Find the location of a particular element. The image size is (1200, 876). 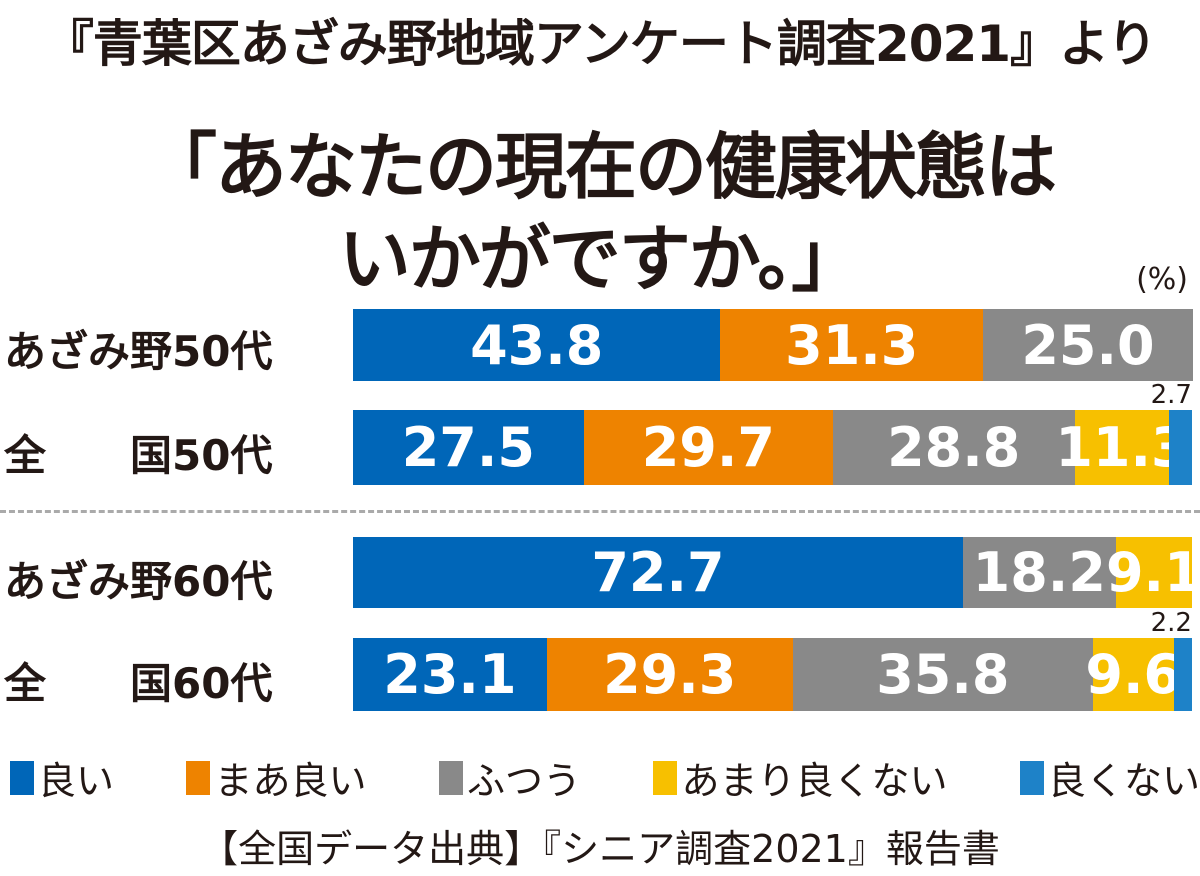

legend-item: 良くない is located at coordinates (1109, 777).